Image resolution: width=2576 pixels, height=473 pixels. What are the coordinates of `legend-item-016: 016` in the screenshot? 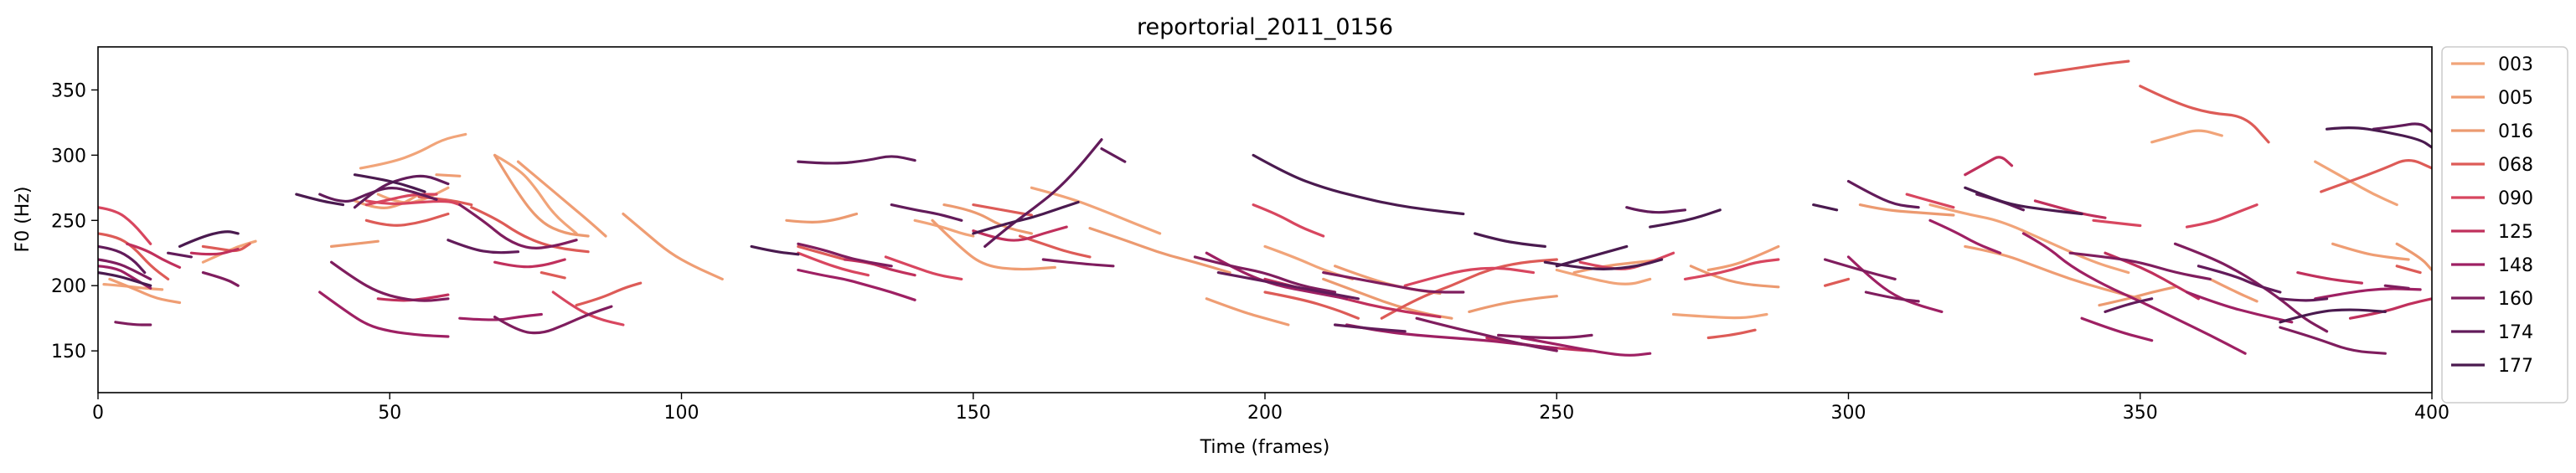 It's located at (2492, 131).